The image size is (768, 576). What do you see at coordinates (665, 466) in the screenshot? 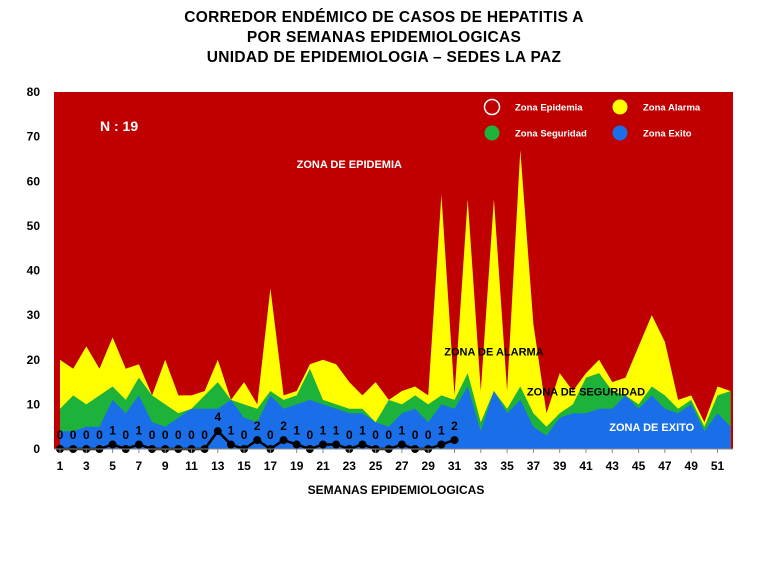
I see `x-tick-label: 47` at bounding box center [665, 466].